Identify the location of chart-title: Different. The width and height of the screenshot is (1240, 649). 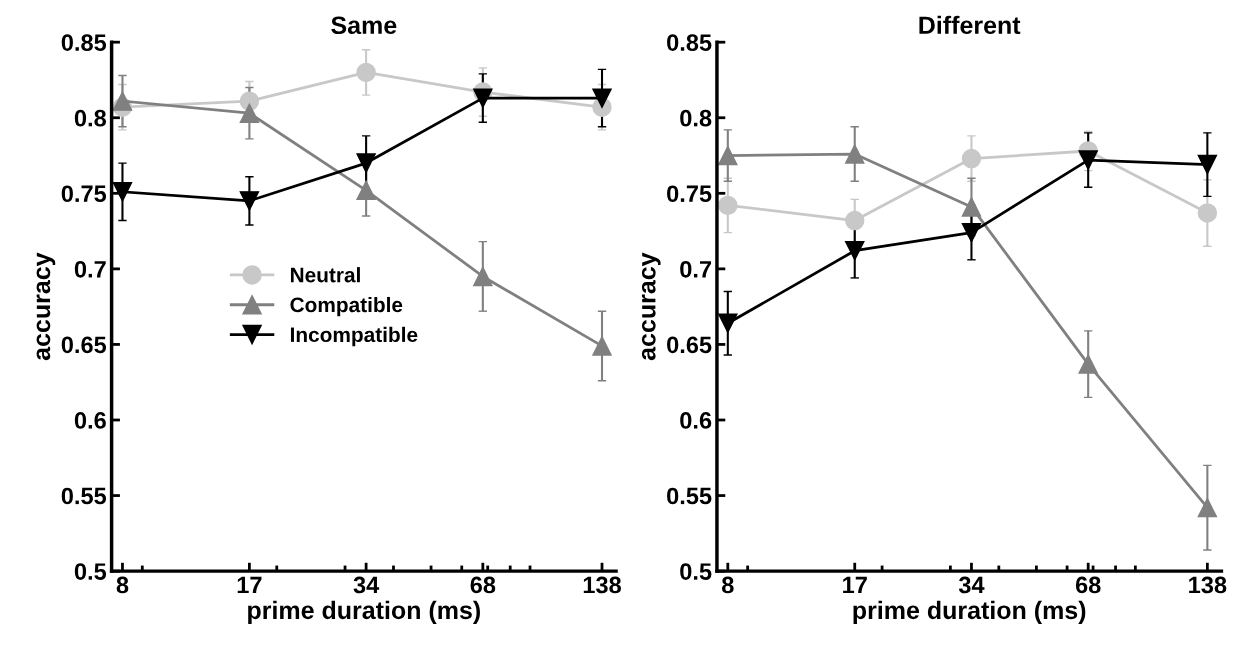
(970, 25).